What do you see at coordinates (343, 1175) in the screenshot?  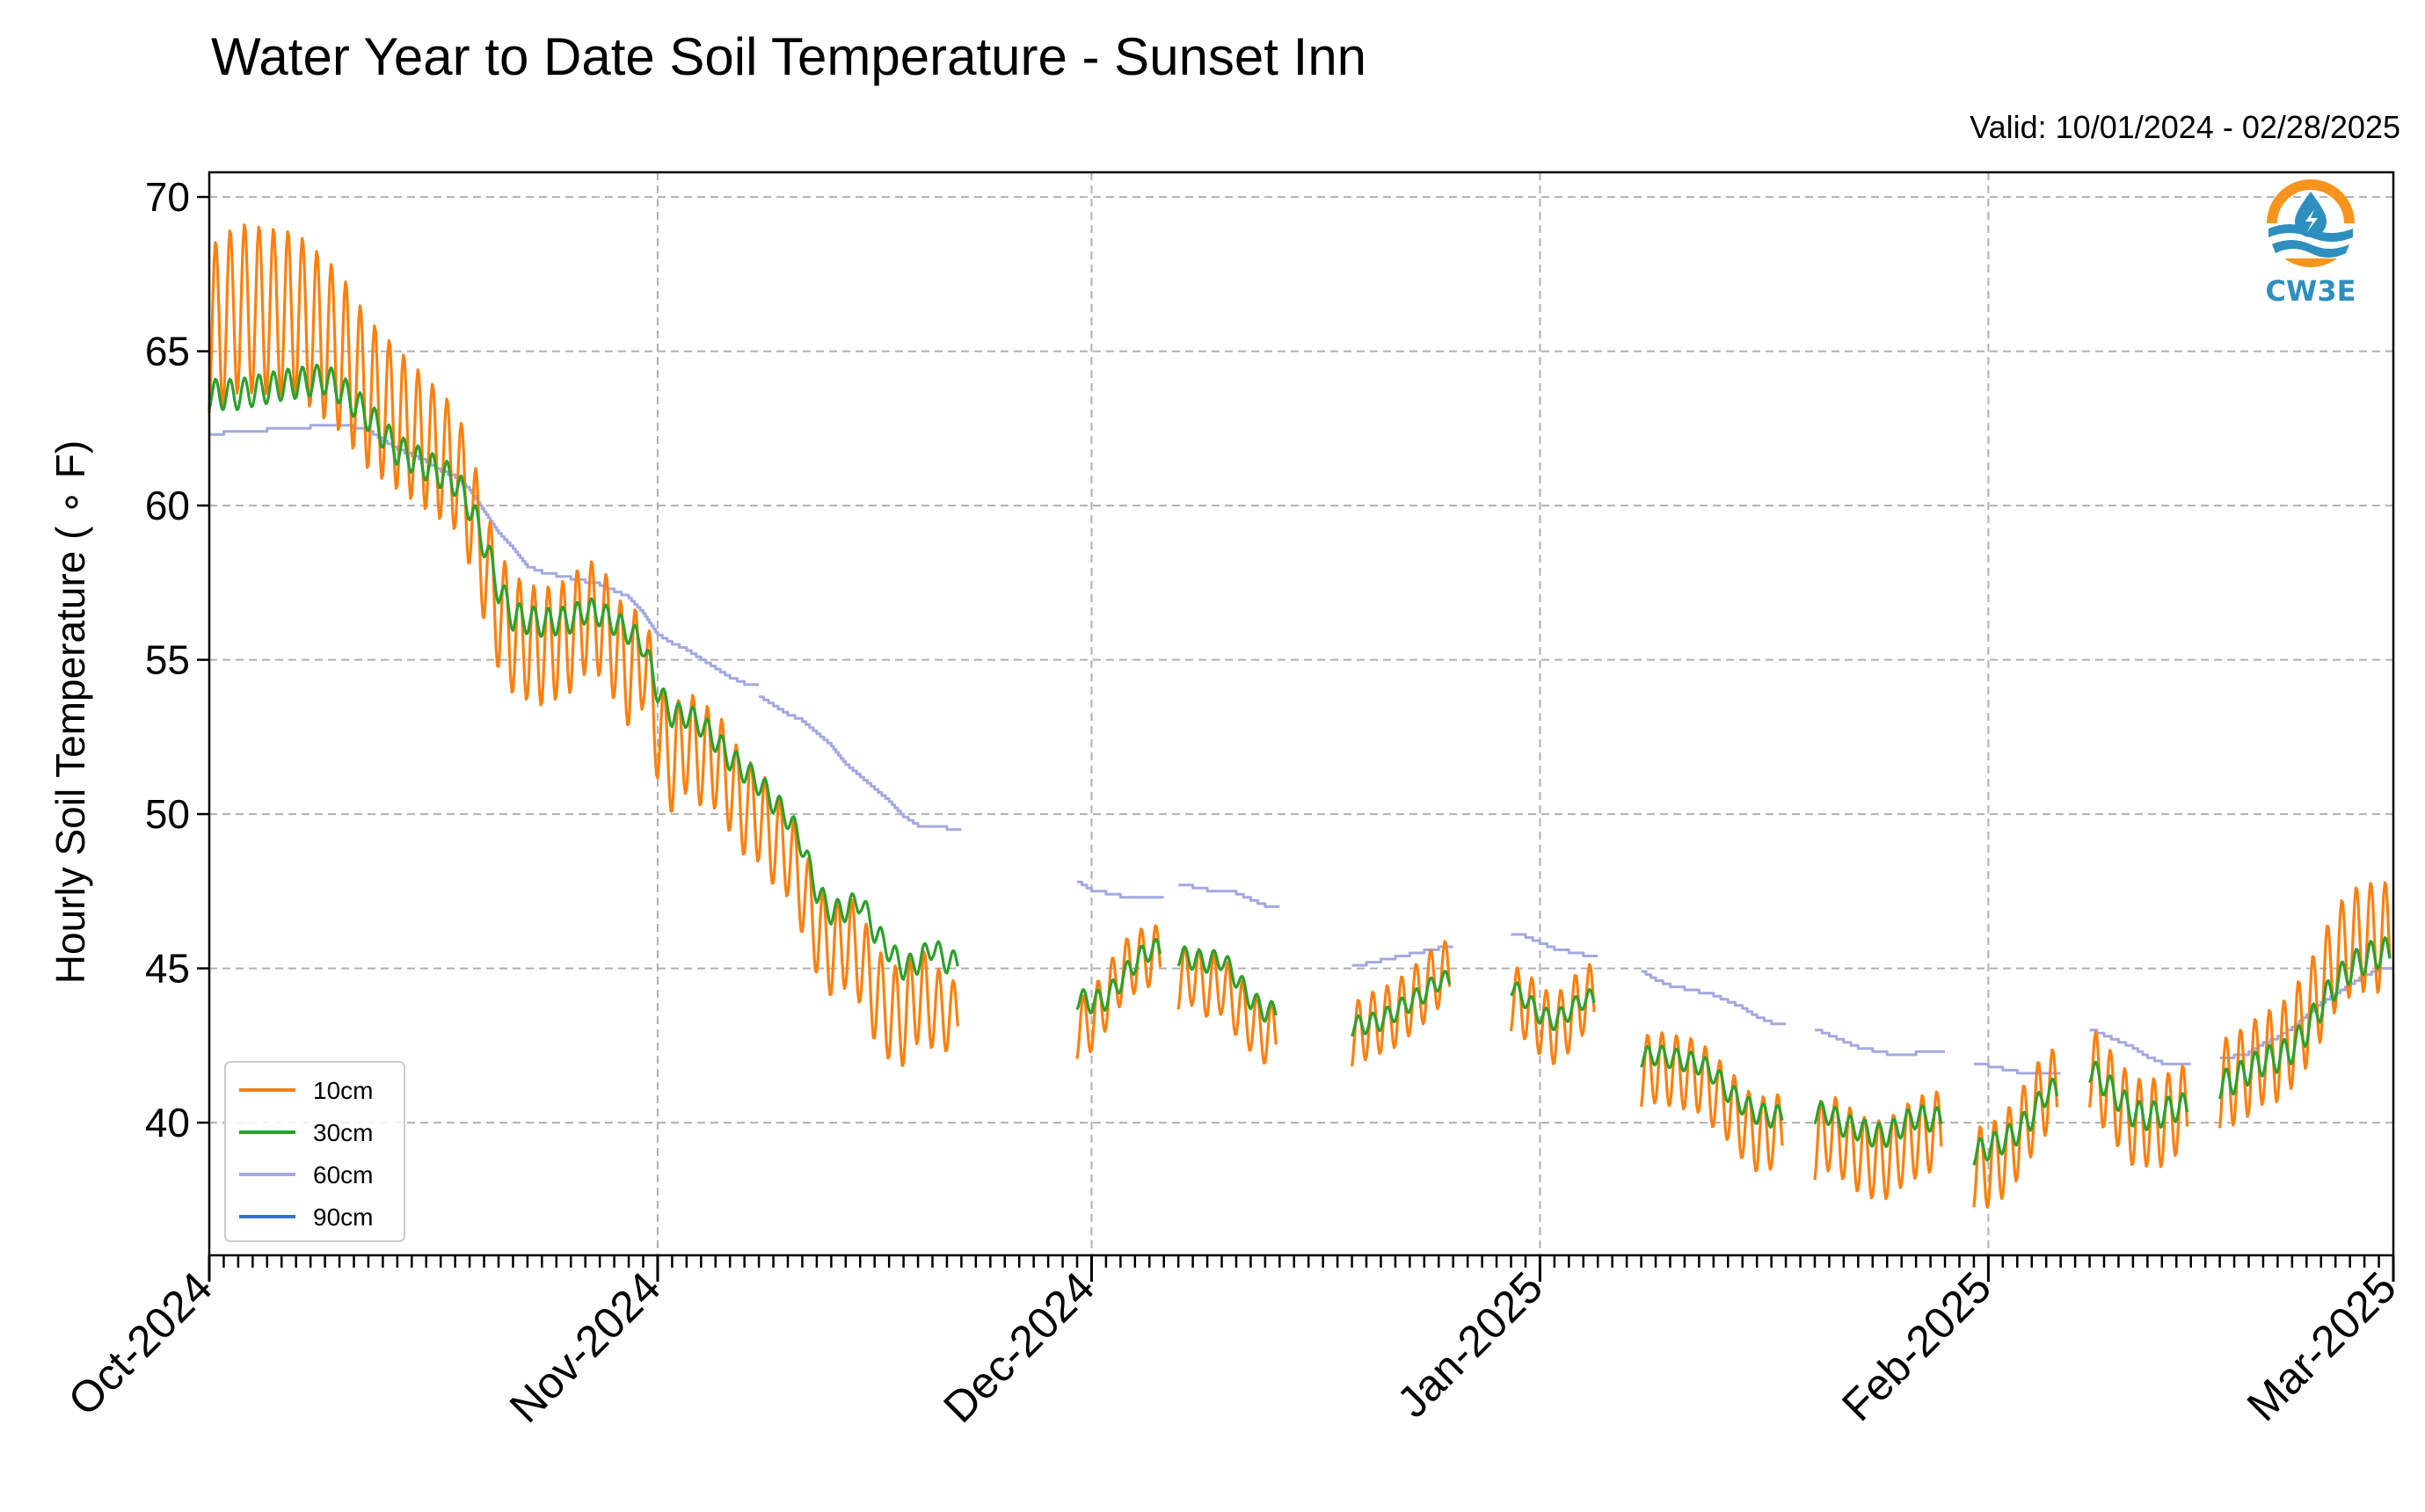 I see `legend-label: 60cm` at bounding box center [343, 1175].